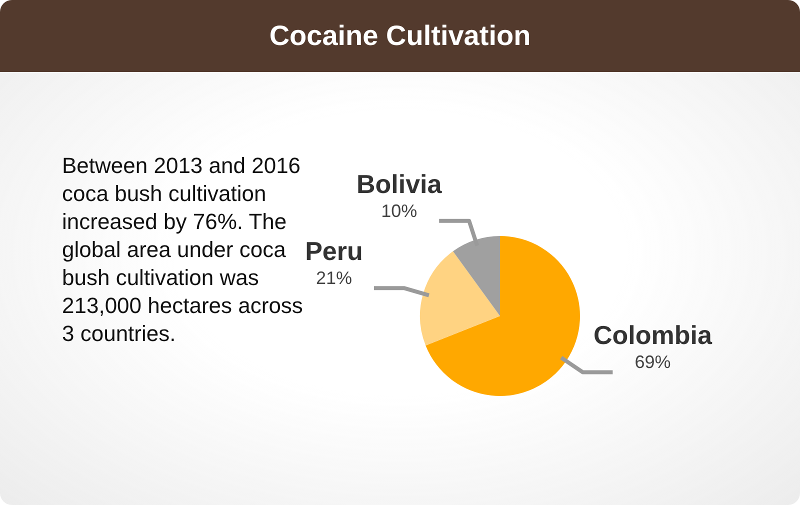 This screenshot has width=800, height=505. What do you see at coordinates (334, 278) in the screenshot?
I see `data-label: 21%` at bounding box center [334, 278].